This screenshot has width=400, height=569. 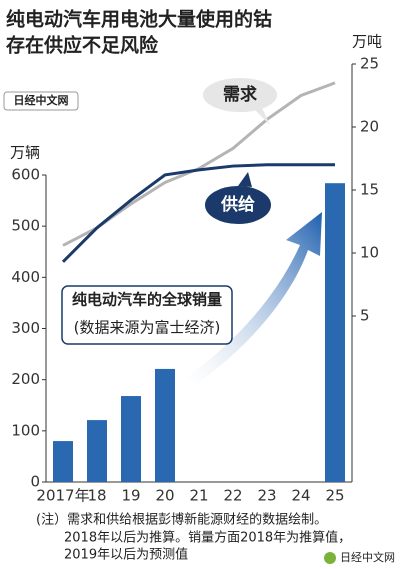 I want to click on legend-label: 供给, so click(x=237, y=204).